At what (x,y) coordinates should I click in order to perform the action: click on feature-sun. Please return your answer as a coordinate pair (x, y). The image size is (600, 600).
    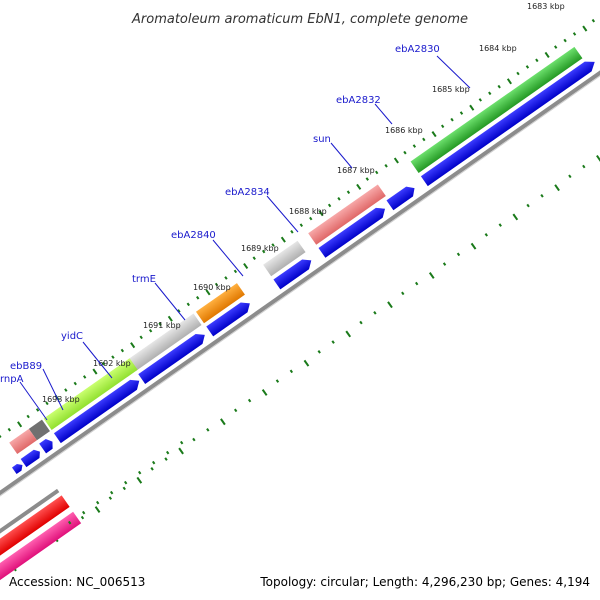
    Looking at the image, I should click on (347, 214).